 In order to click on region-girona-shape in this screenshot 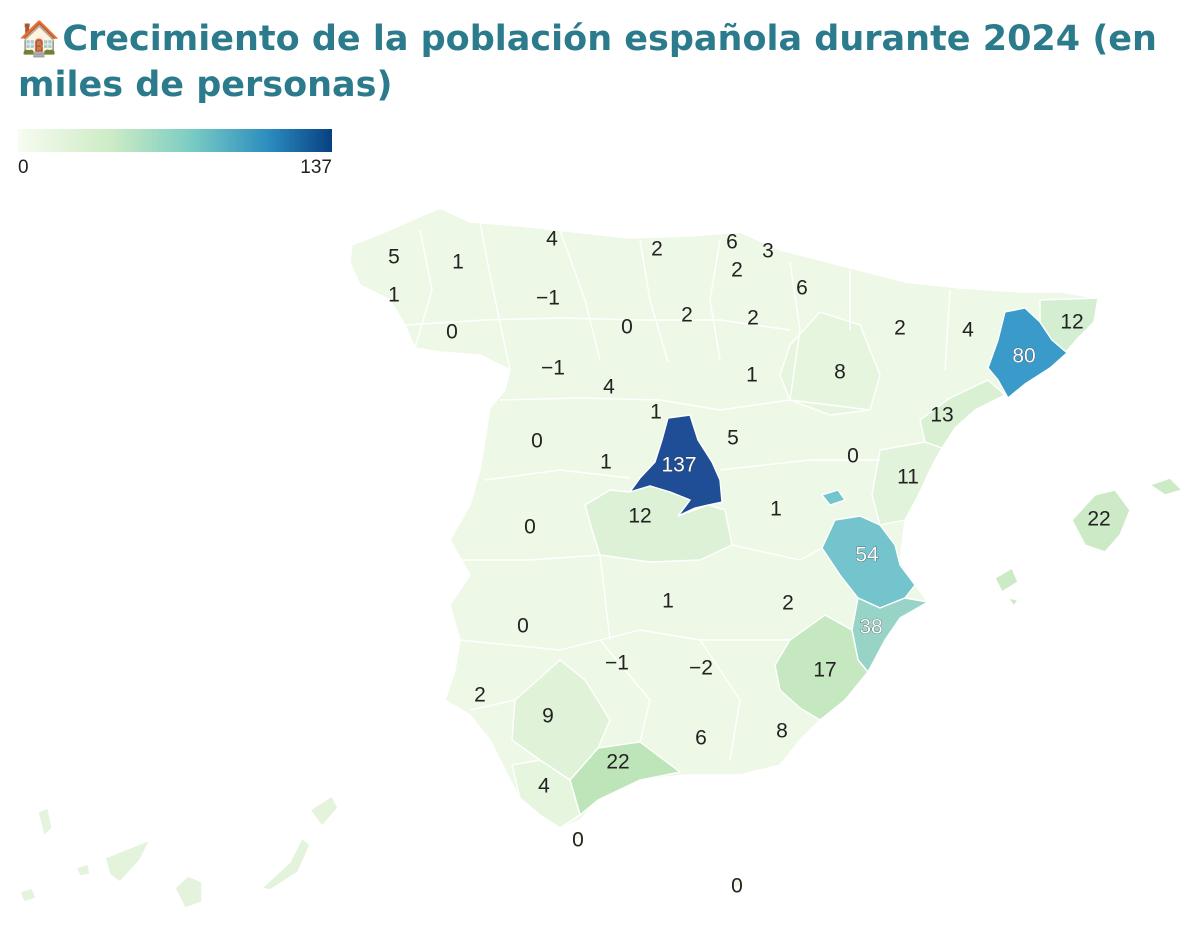, I will do `click(1069, 325)`.